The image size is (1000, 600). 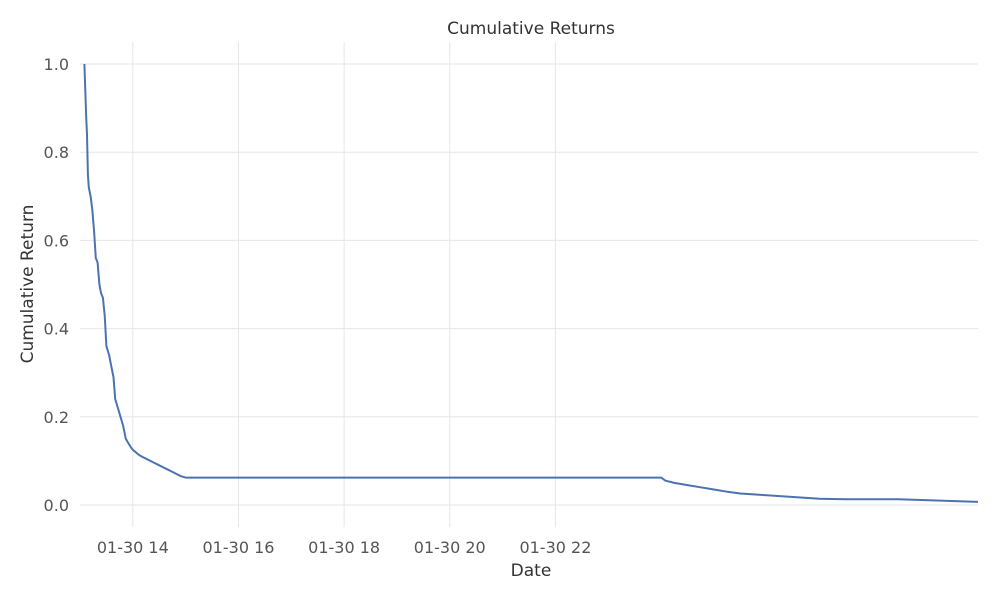 What do you see at coordinates (344, 547) in the screenshot?
I see `x-tick-label: 01-30 18` at bounding box center [344, 547].